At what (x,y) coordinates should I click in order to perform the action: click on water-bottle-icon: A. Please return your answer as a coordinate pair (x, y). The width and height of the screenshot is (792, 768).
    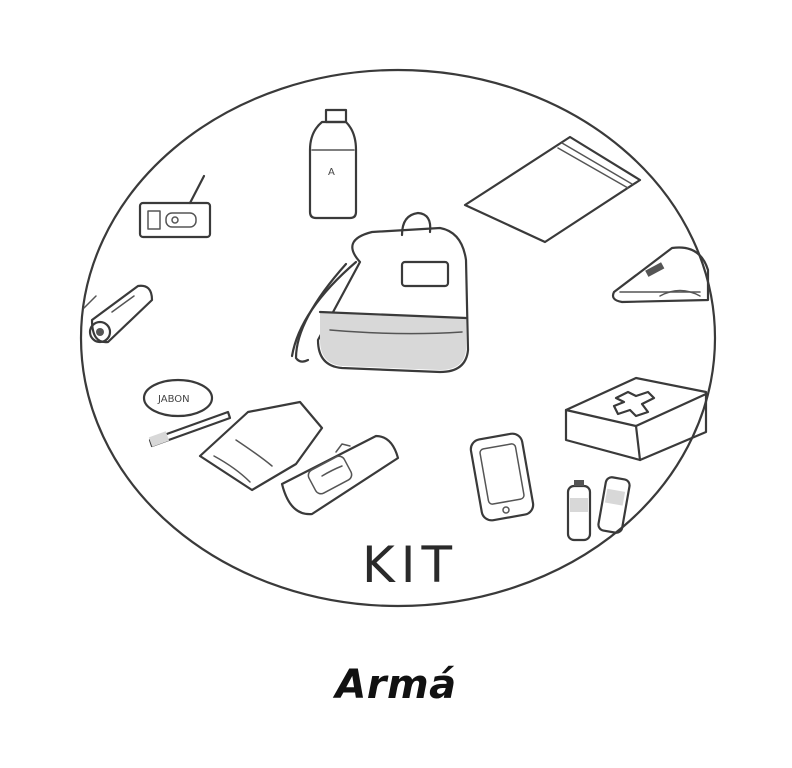
    Looking at the image, I should click on (333, 164).